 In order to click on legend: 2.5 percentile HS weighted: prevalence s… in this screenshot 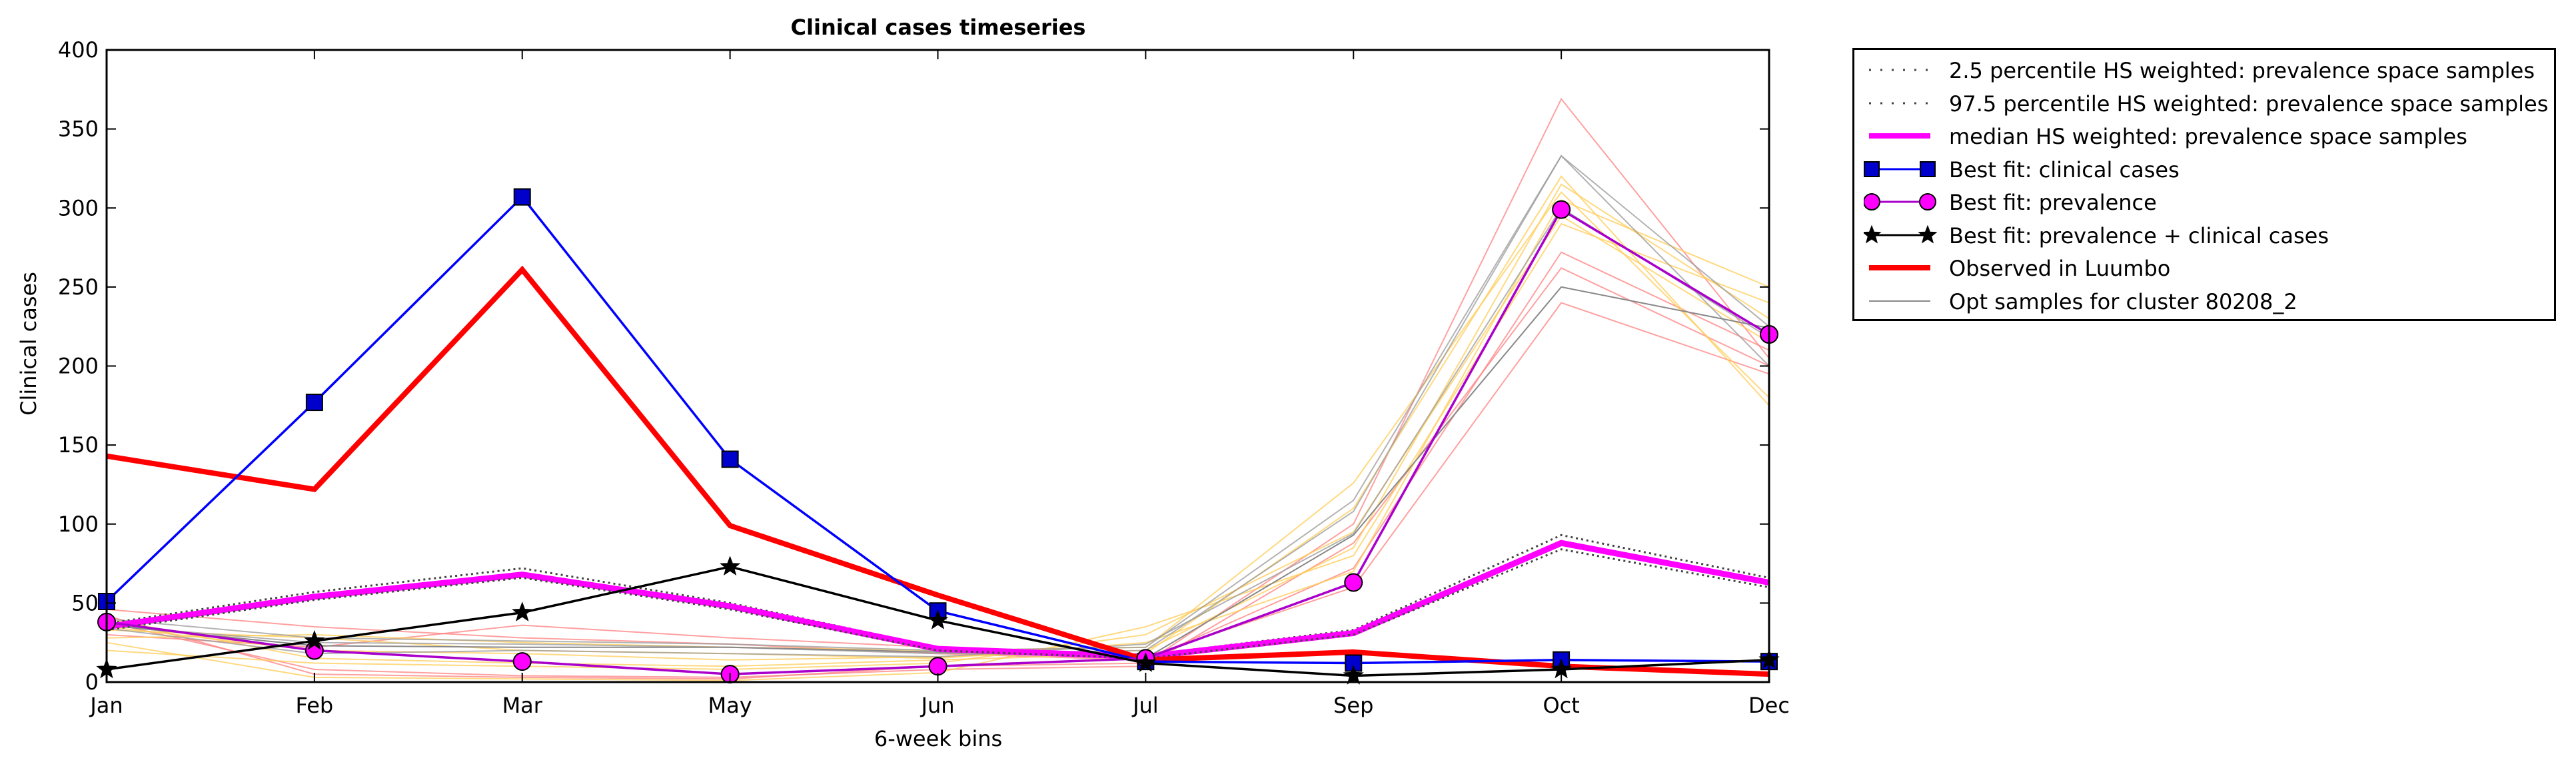, I will do `click(2204, 184)`.